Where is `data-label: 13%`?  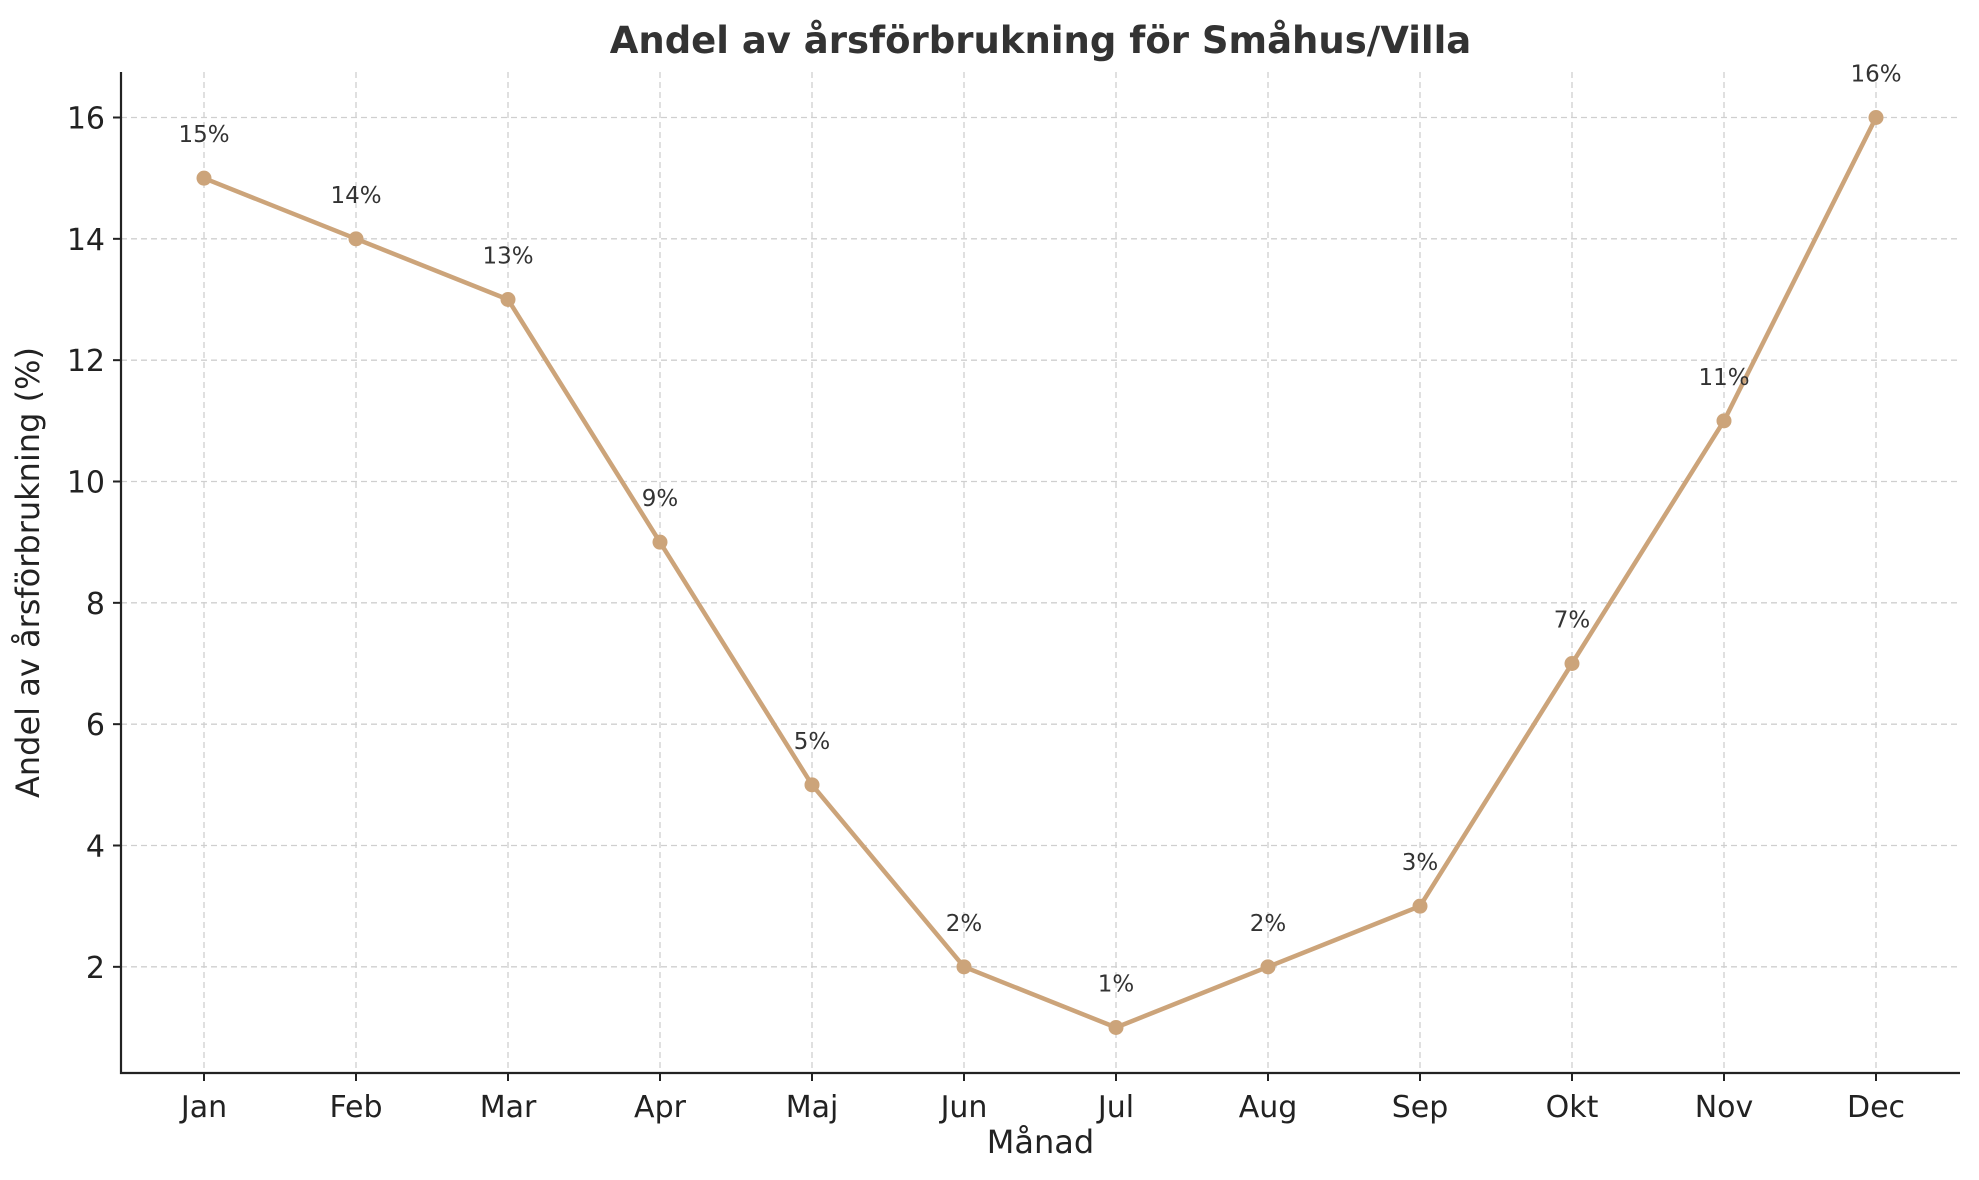 data-label: 13% is located at coordinates (507, 257).